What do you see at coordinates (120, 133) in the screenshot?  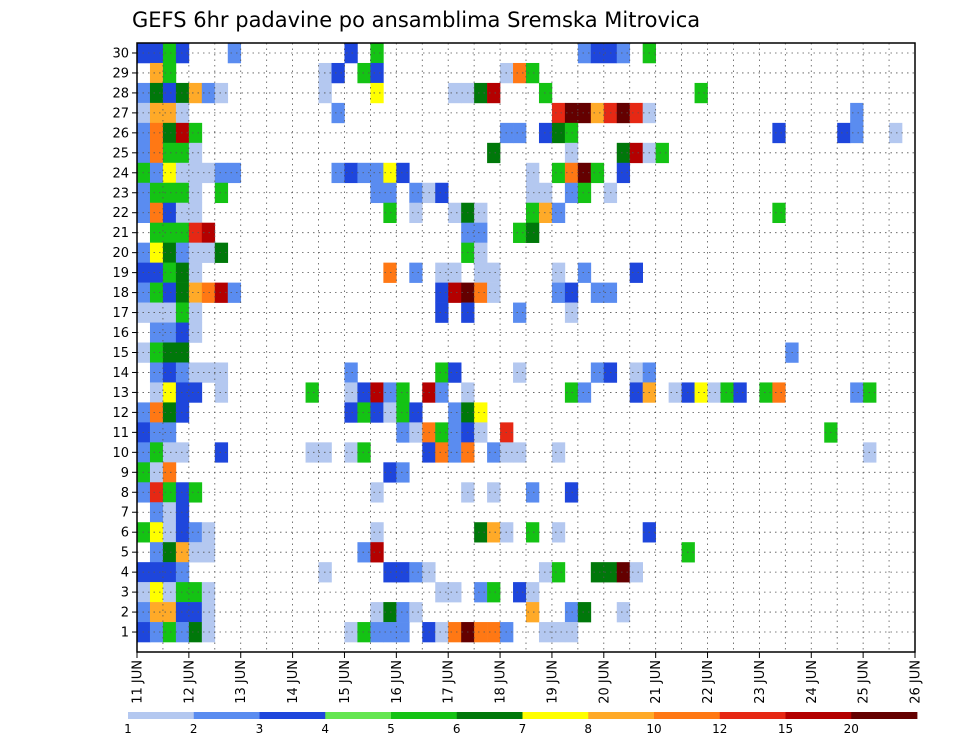 I see `y-tick-label-26: 26` at bounding box center [120, 133].